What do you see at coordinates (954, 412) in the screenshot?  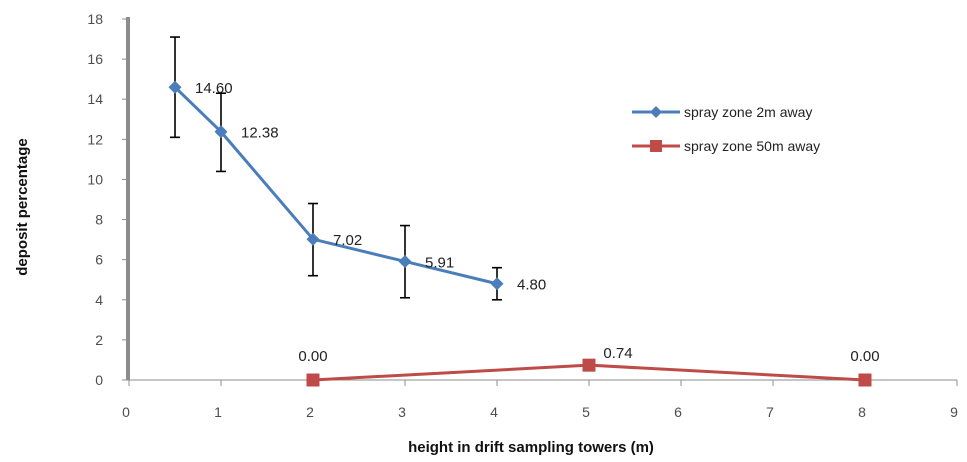 I see `x-tick-label: 9` at bounding box center [954, 412].